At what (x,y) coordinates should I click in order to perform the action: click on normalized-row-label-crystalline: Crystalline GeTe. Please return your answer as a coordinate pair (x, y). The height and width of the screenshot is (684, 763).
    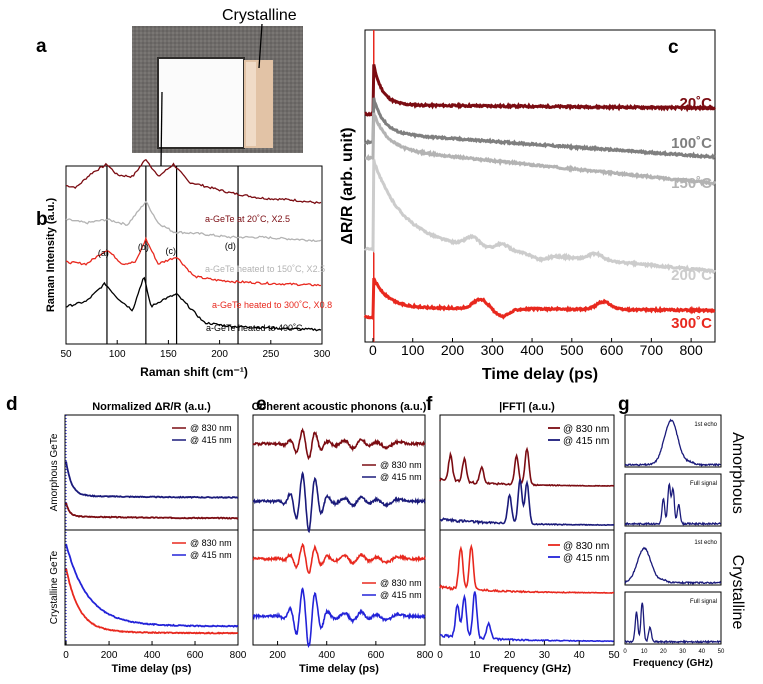
    Looking at the image, I should click on (54, 587).